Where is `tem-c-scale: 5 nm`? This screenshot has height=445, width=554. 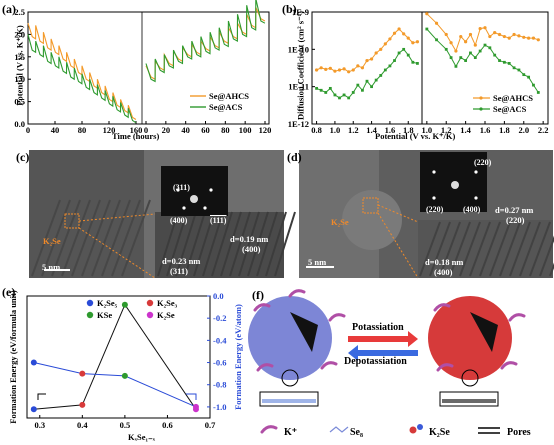
tem-c-scale: 5 nm is located at coordinates (51, 267).